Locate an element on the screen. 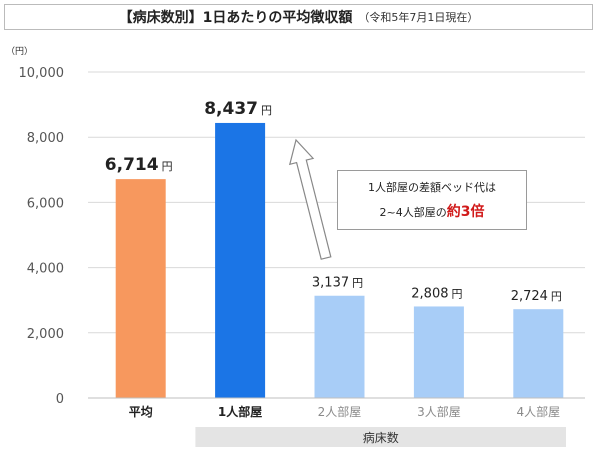 The image size is (599, 464). chart-title-box: 【病床数別】1日あたりの平均徴収額 （令和5年7月1日現在） is located at coordinates (298, 17).